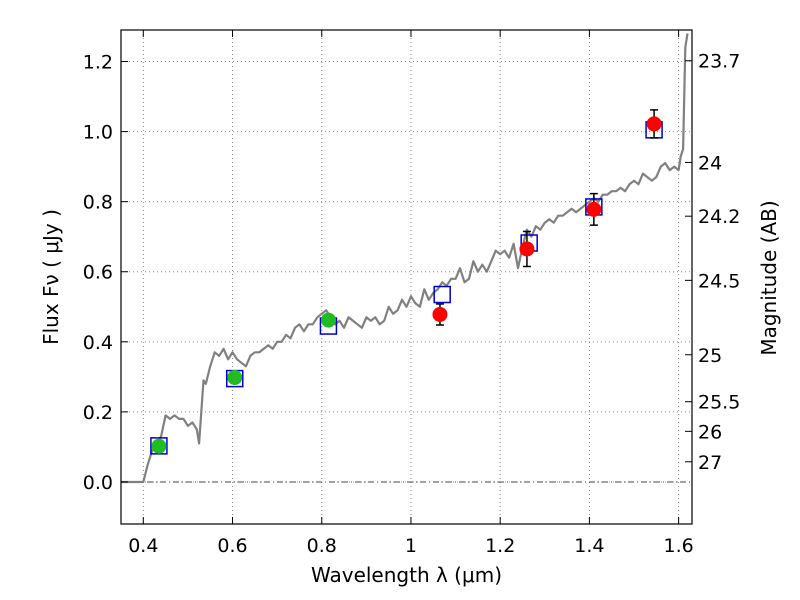 The width and height of the screenshot is (800, 600). I want to click on y2-tick-labels: 23.7 24 24.2 24.5 25 25.5 26 27, so click(719, 262).